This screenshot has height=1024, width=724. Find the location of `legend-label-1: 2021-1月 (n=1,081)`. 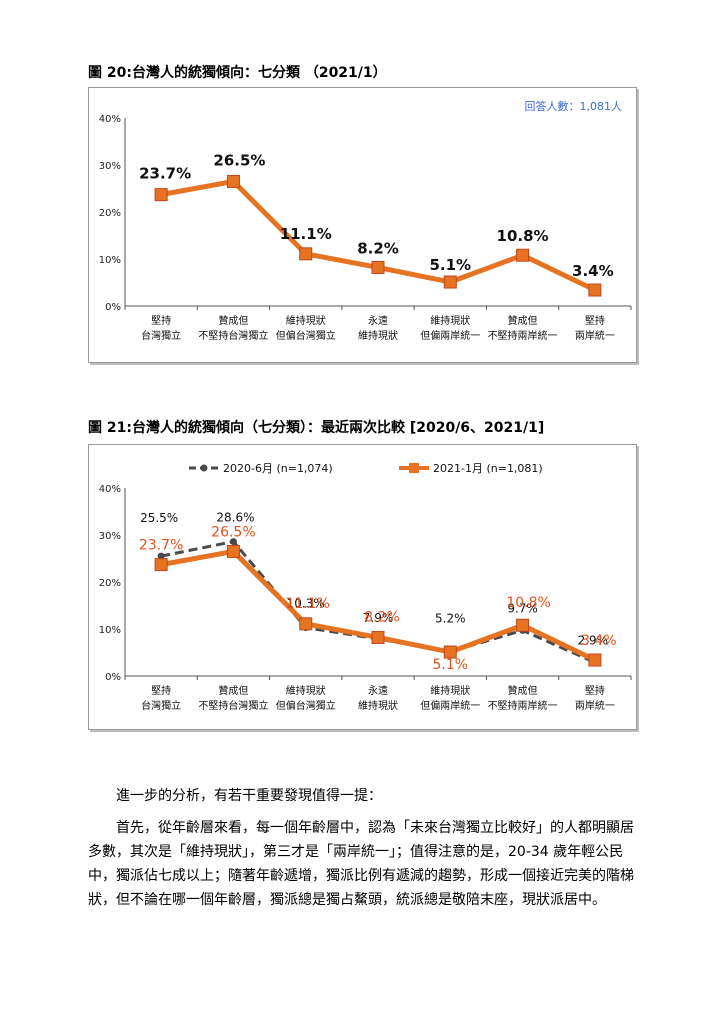

legend-label-1: 2021-1月 (n=1,081) is located at coordinates (488, 468).